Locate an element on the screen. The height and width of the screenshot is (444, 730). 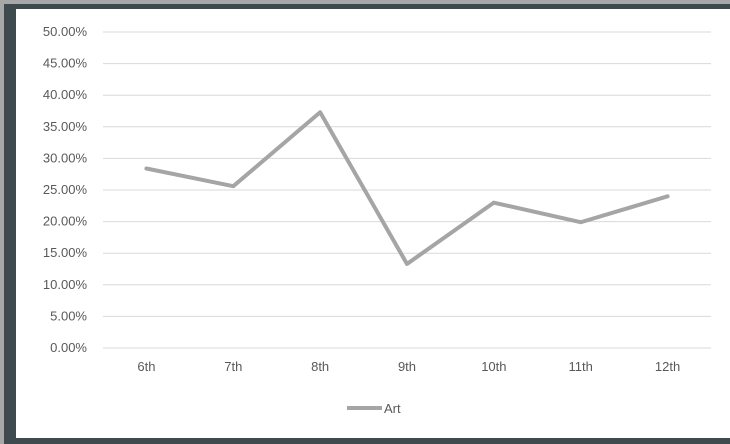
x-tick-label: 9th is located at coordinates (407, 366).